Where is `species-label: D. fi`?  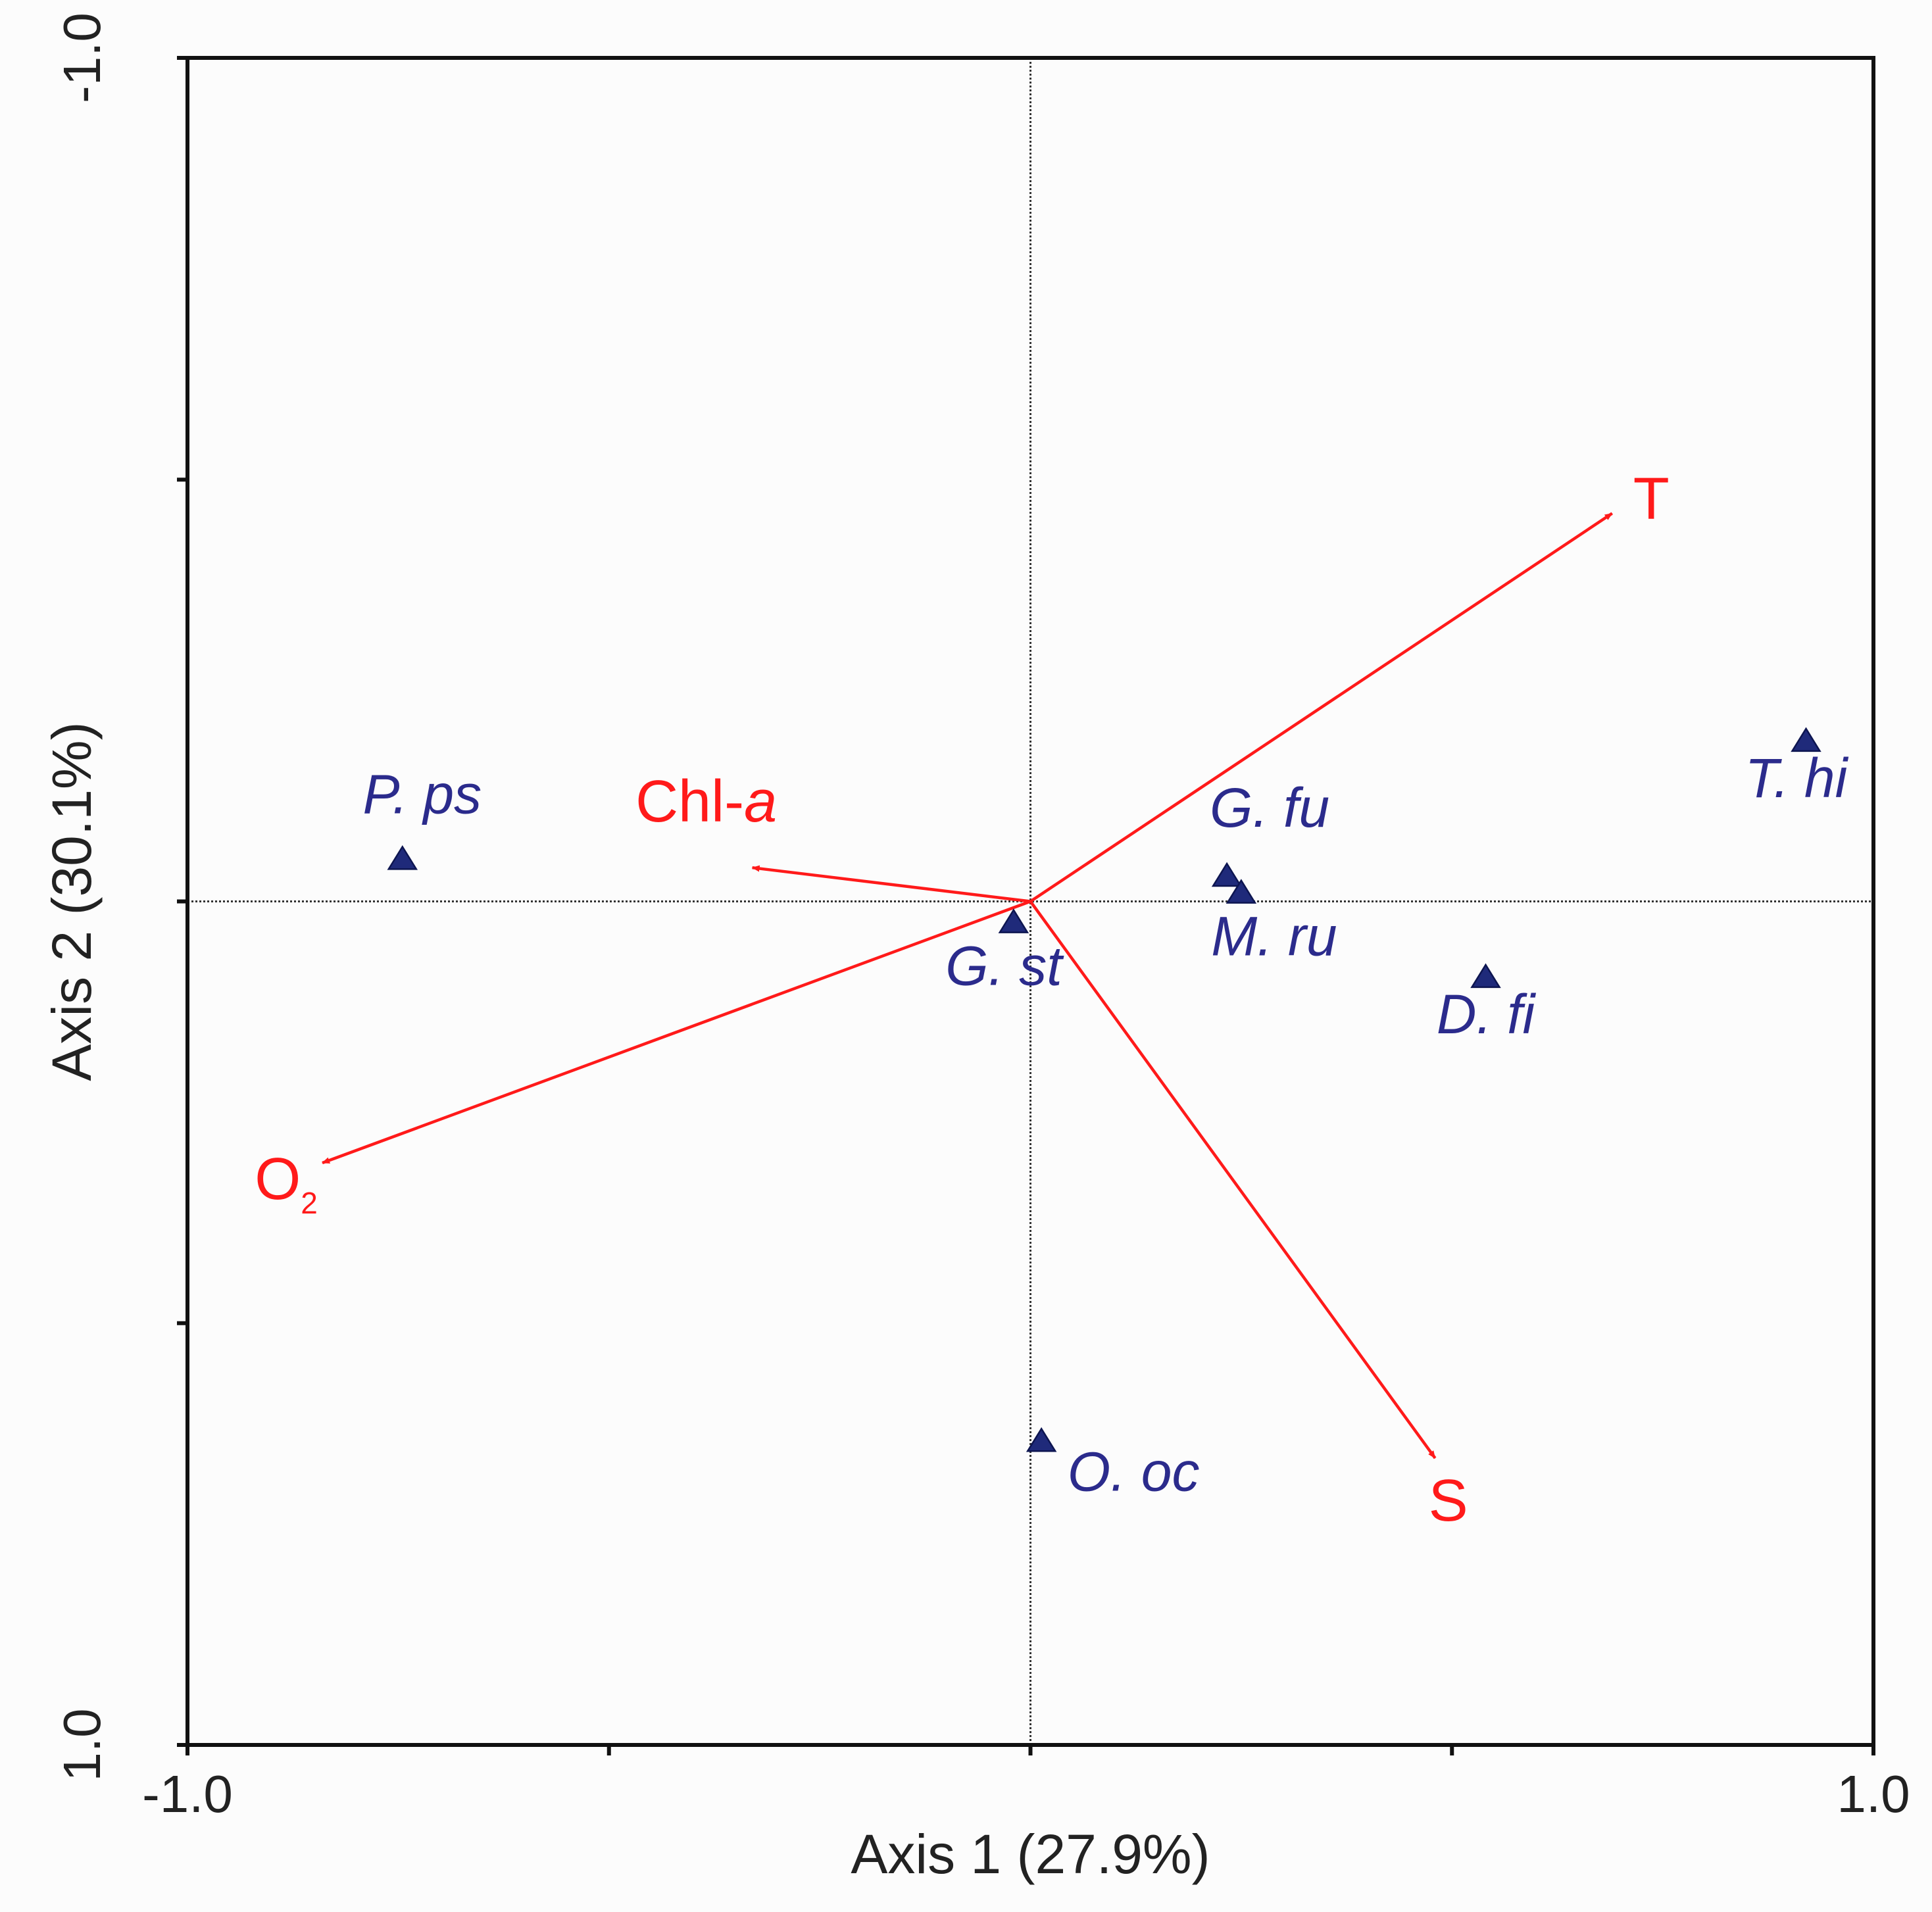 species-label: D. fi is located at coordinates (1487, 1014).